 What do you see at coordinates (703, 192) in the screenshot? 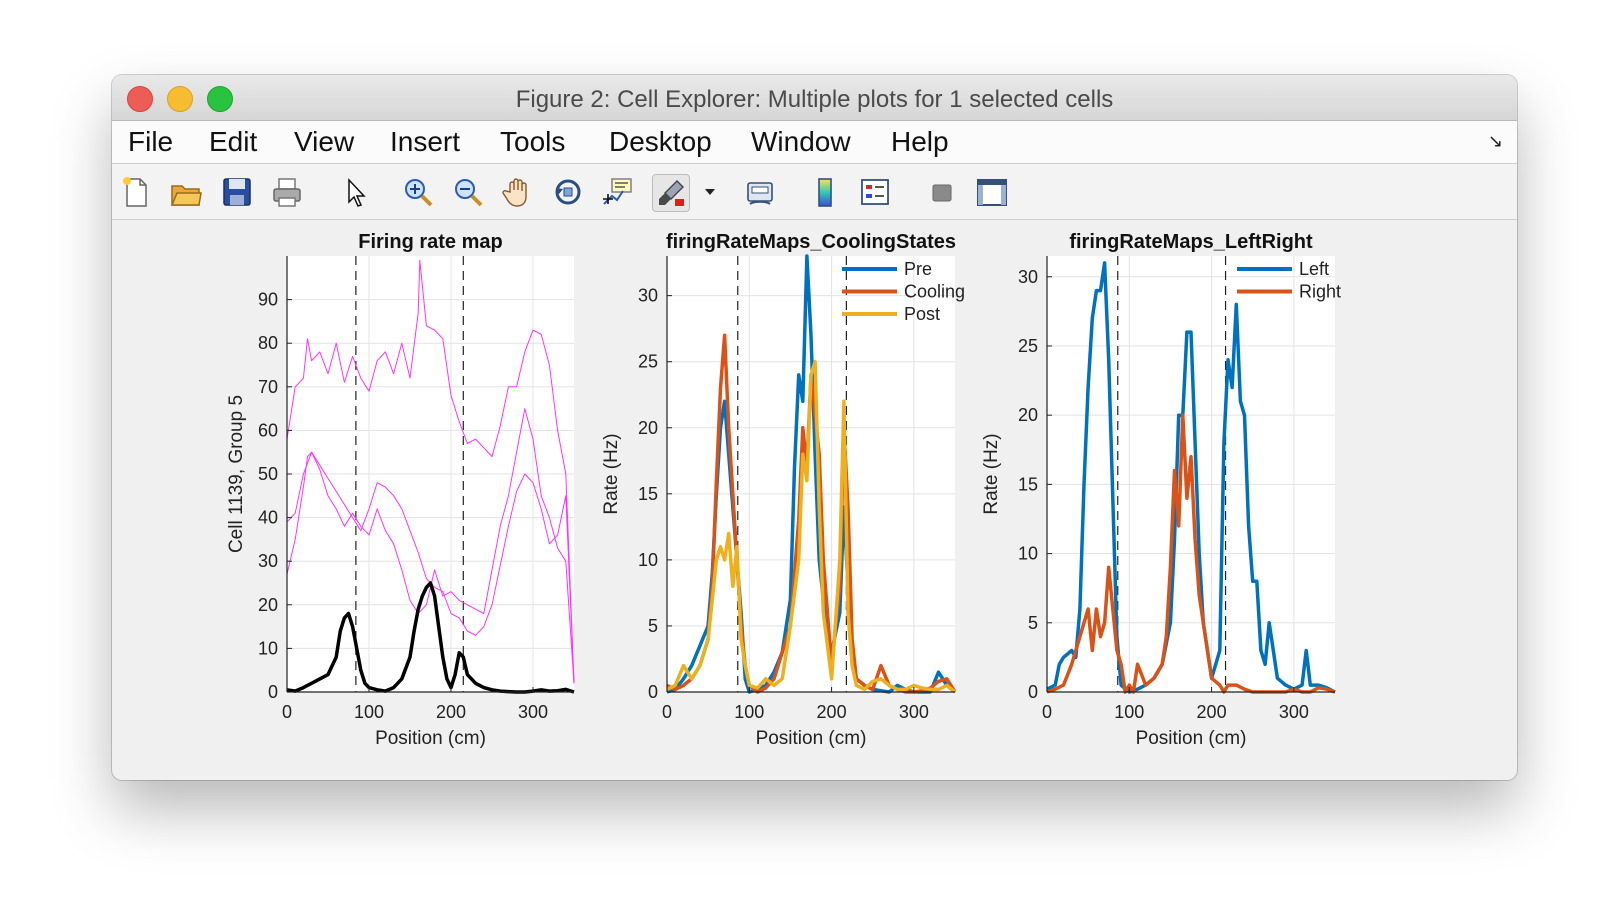
I see `brush-dropdown-icon` at bounding box center [703, 192].